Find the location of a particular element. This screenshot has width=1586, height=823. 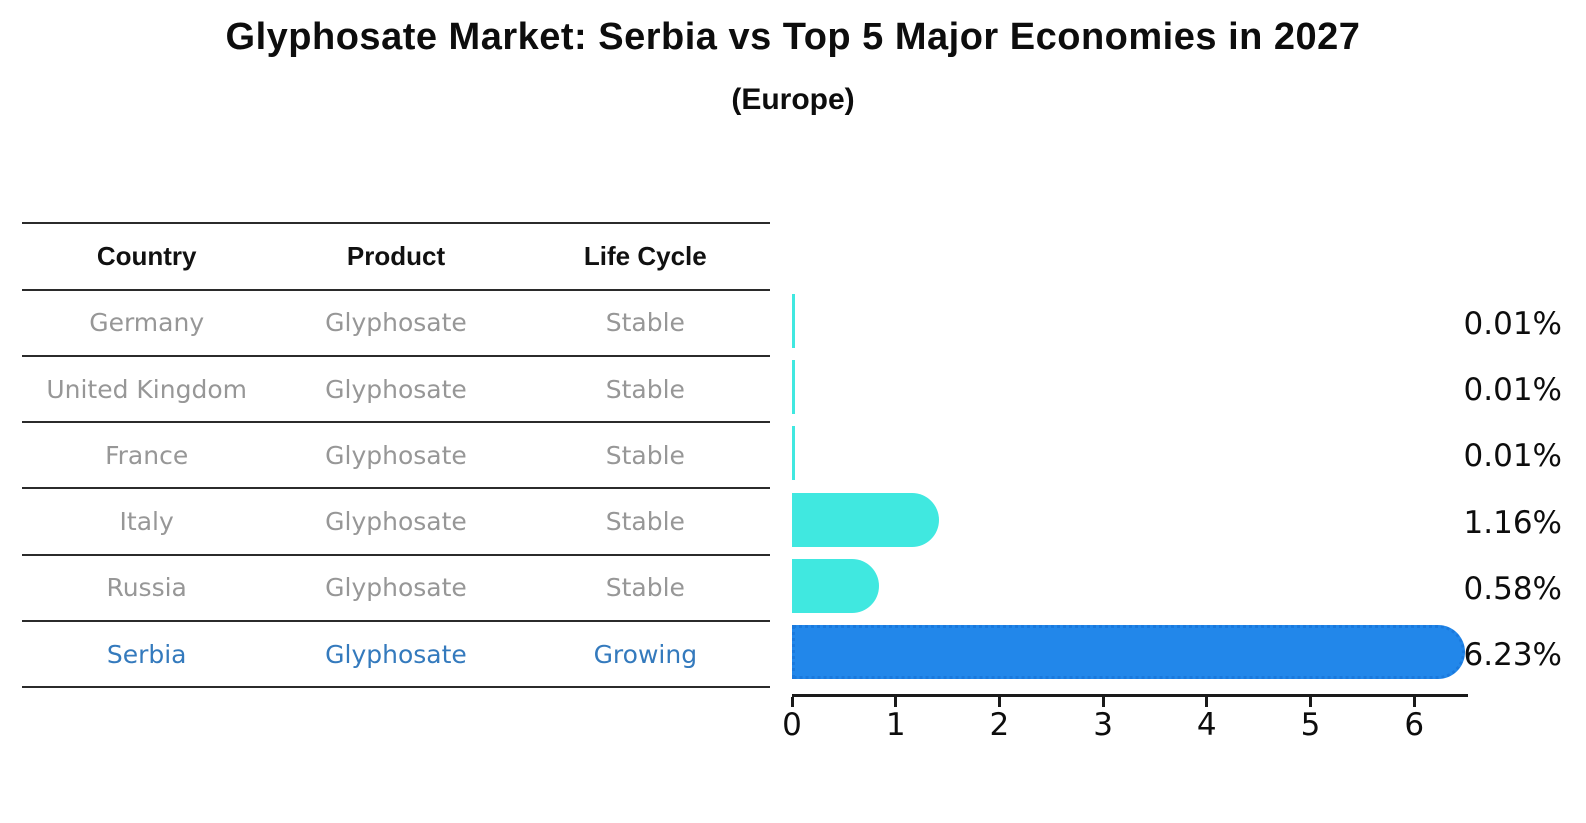

bar-italy is located at coordinates (866, 519).